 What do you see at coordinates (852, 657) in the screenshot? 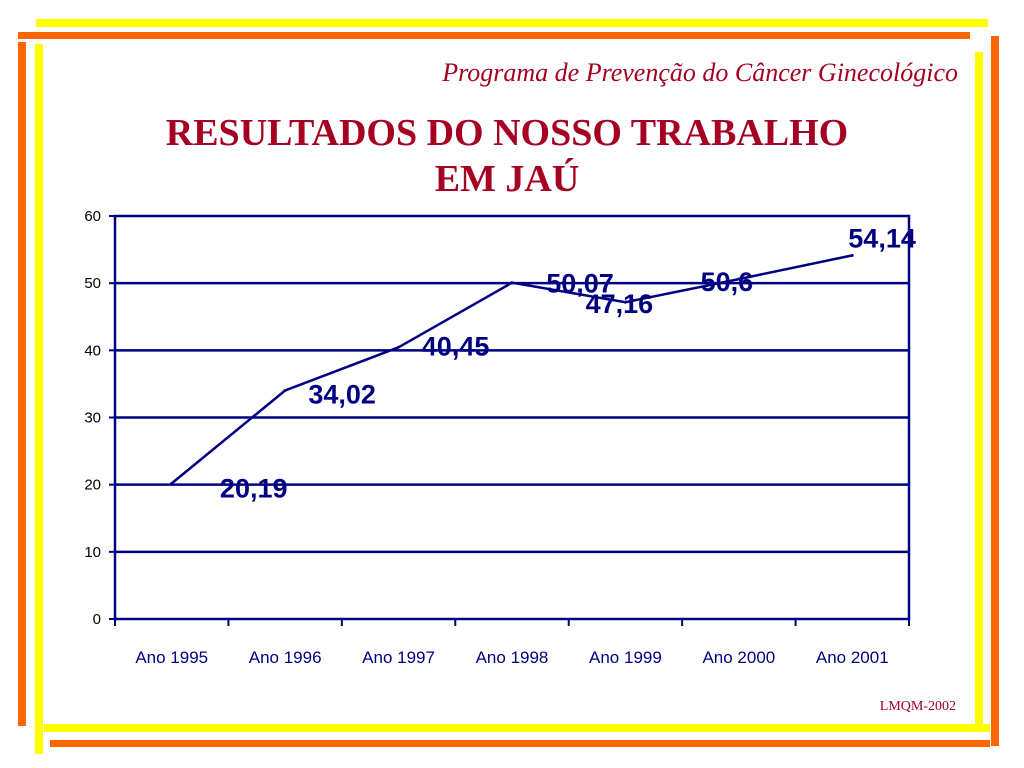
I see `x-tick-label: Ano 2001` at bounding box center [852, 657].